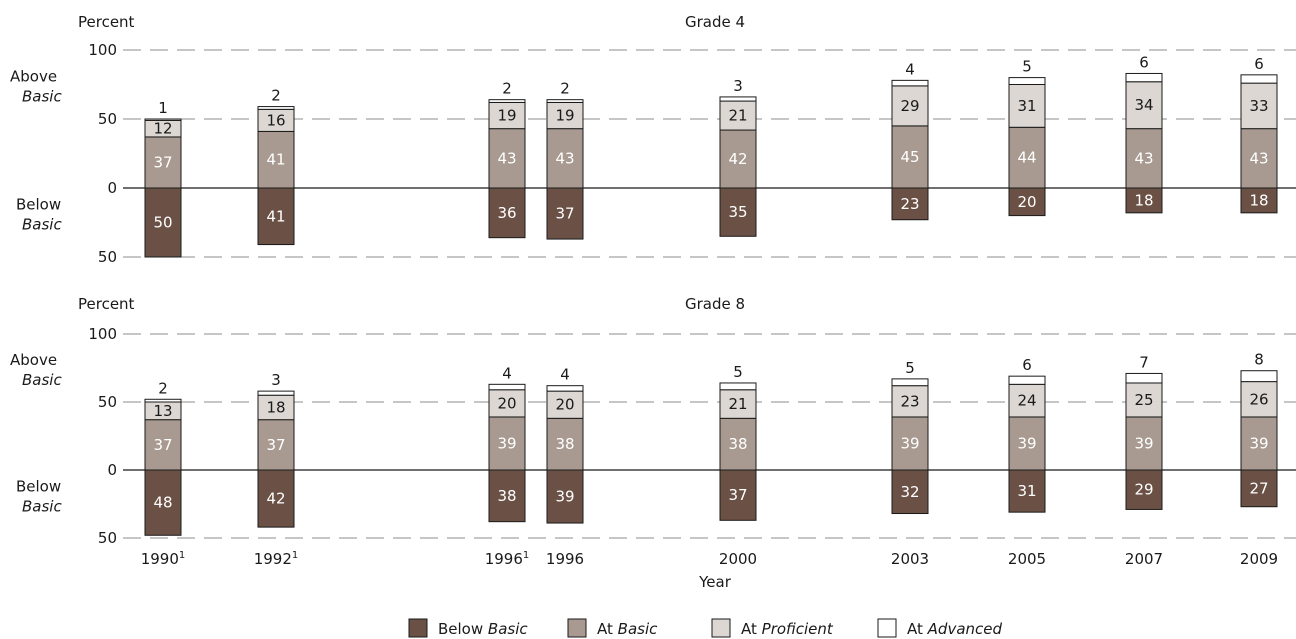  What do you see at coordinates (715, 582) in the screenshot?
I see `x-axis-title: Year` at bounding box center [715, 582].